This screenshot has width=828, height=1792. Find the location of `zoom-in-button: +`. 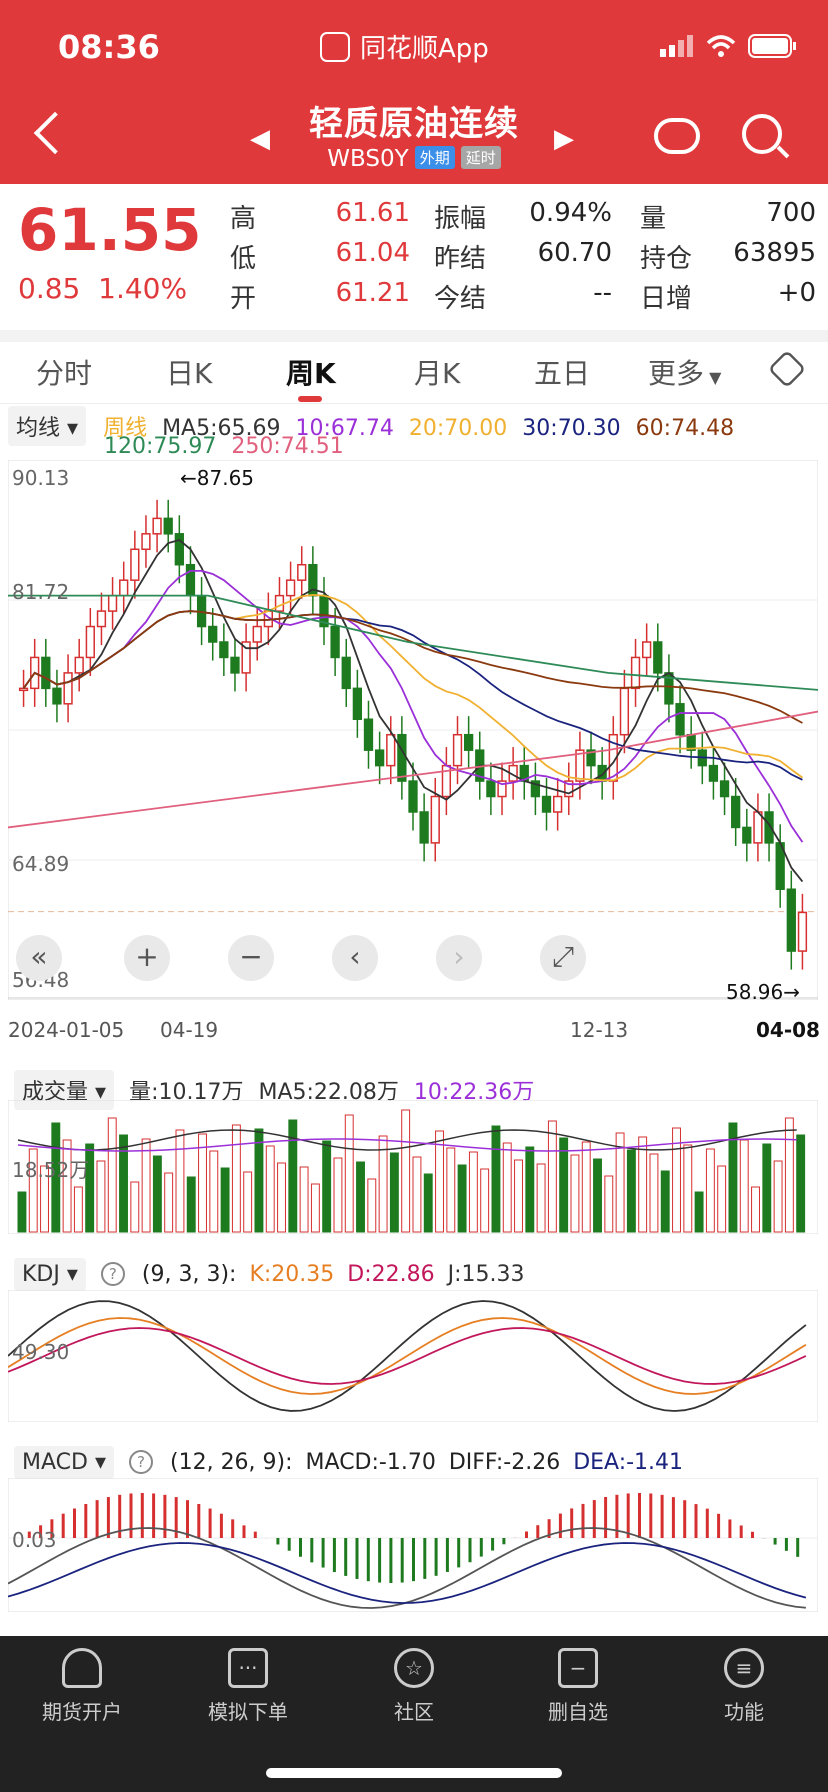

zoom-in-button: + is located at coordinates (147, 958).